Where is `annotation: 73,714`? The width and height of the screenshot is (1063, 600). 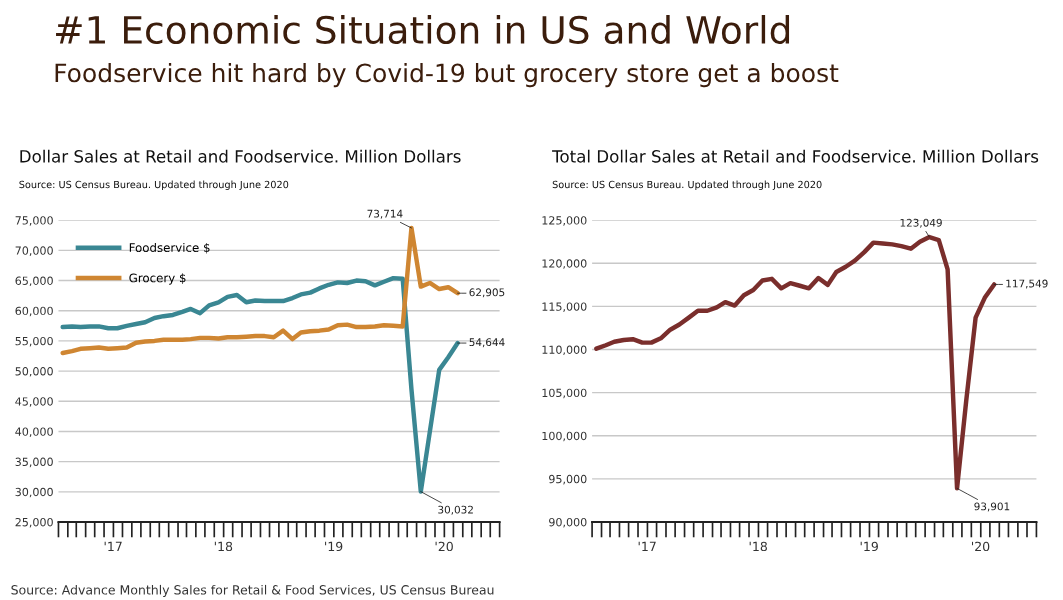 annotation: 73,714 is located at coordinates (385, 214).